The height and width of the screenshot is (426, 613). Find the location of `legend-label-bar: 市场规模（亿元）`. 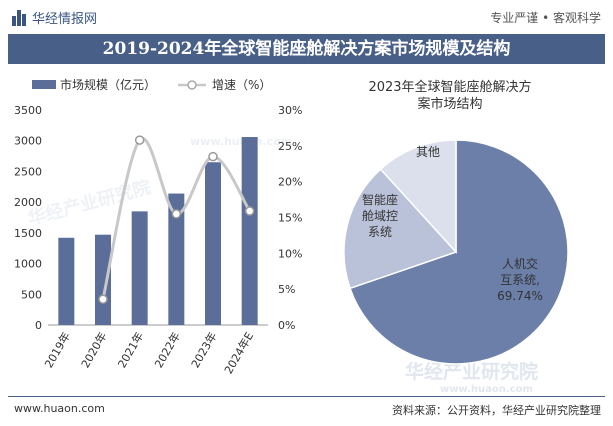

legend-label-bar: 市场规模（亿元） is located at coordinates (108, 84).